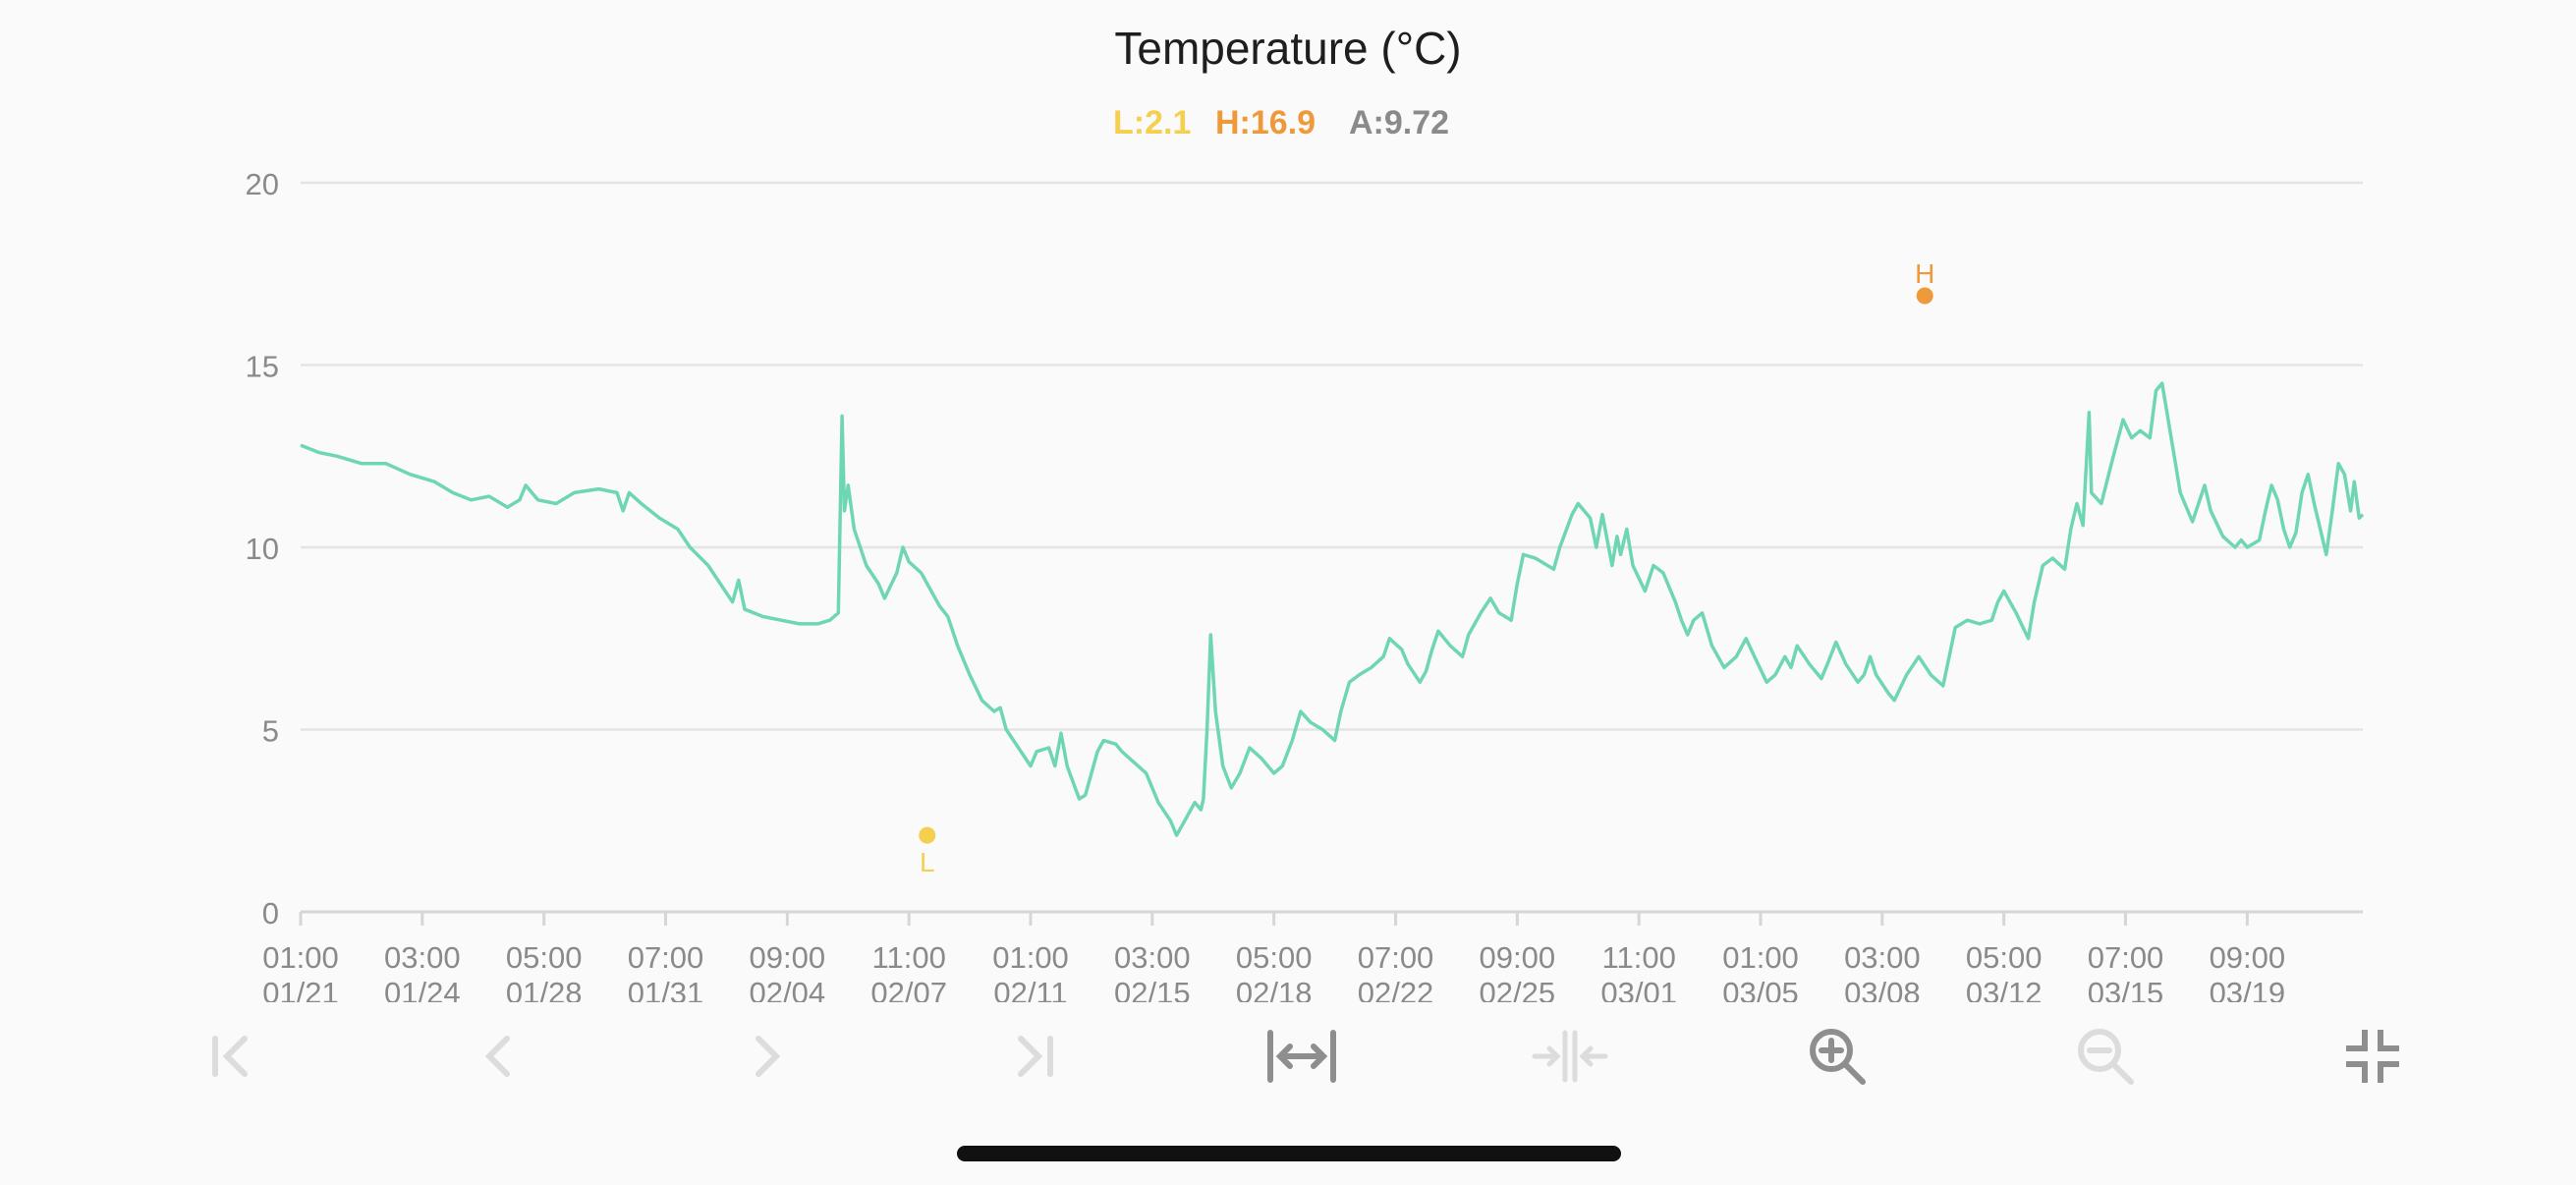 The image size is (2576, 1185). I want to click on y-tick-label: 10, so click(262, 549).